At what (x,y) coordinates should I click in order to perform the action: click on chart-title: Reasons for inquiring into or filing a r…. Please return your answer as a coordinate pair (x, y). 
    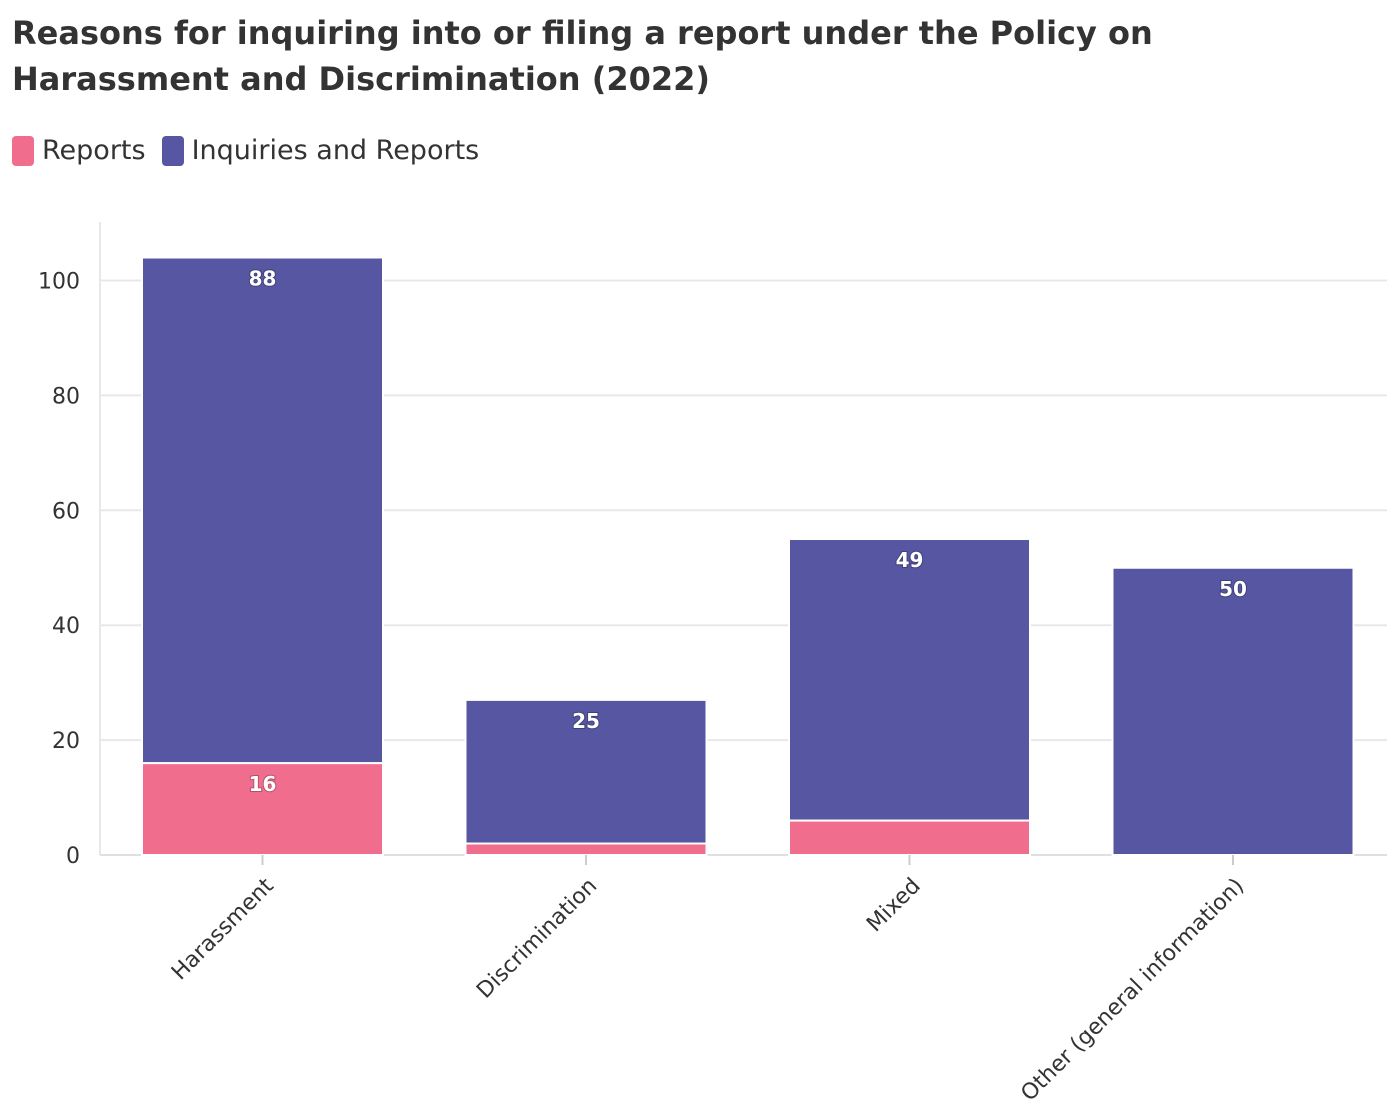
    Looking at the image, I should click on (582, 56).